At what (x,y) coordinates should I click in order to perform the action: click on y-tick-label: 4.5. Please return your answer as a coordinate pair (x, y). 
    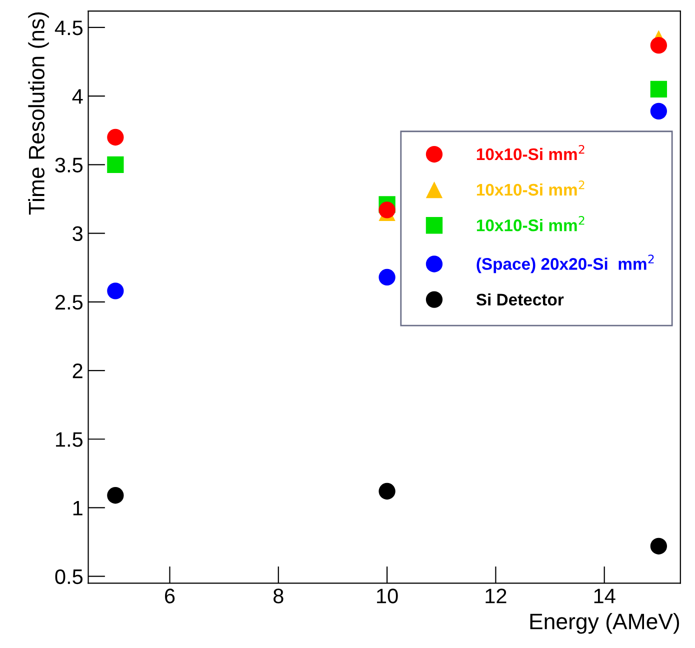
    Looking at the image, I should click on (68, 28).